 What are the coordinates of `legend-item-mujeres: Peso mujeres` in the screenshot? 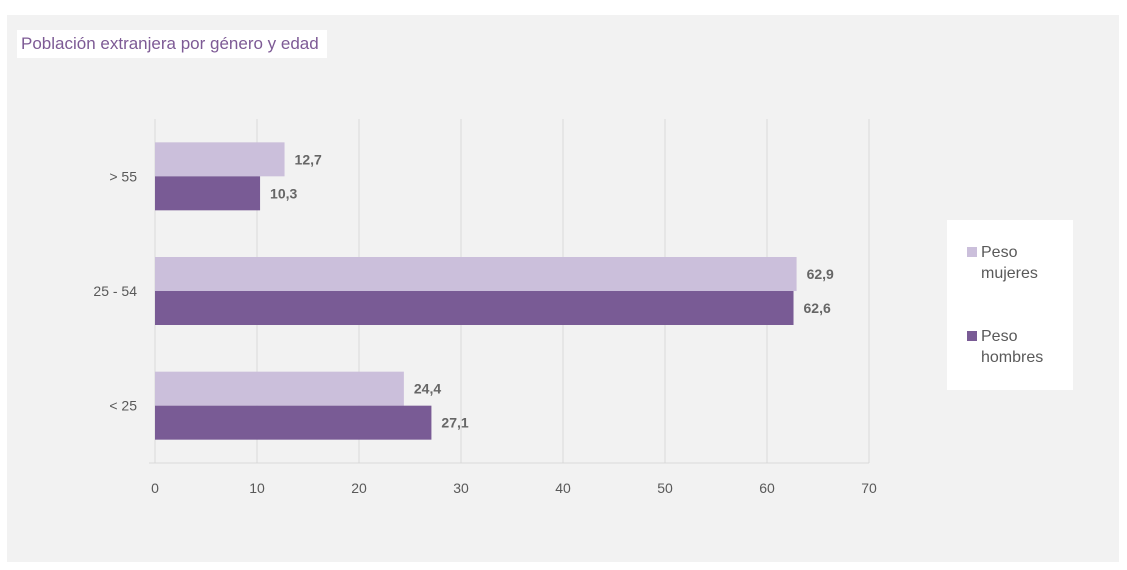 It's located at (1014, 263).